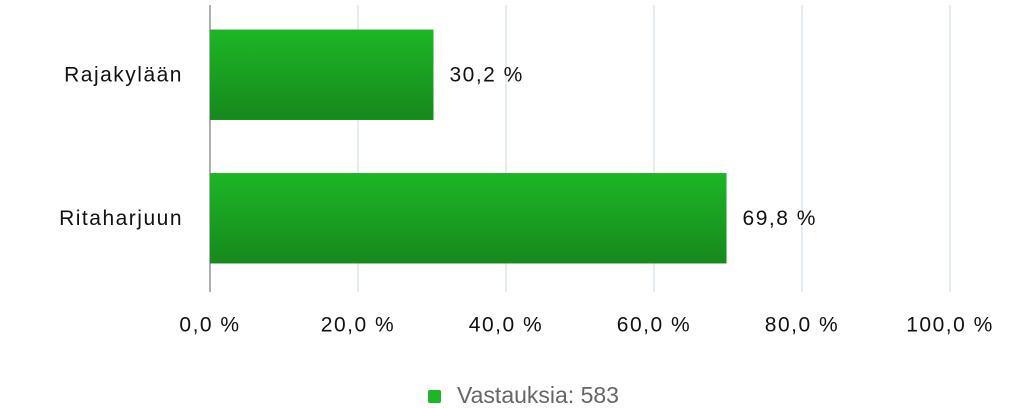 The image size is (1035, 408). I want to click on y-tick-label: Ritaharjuun, so click(121, 218).